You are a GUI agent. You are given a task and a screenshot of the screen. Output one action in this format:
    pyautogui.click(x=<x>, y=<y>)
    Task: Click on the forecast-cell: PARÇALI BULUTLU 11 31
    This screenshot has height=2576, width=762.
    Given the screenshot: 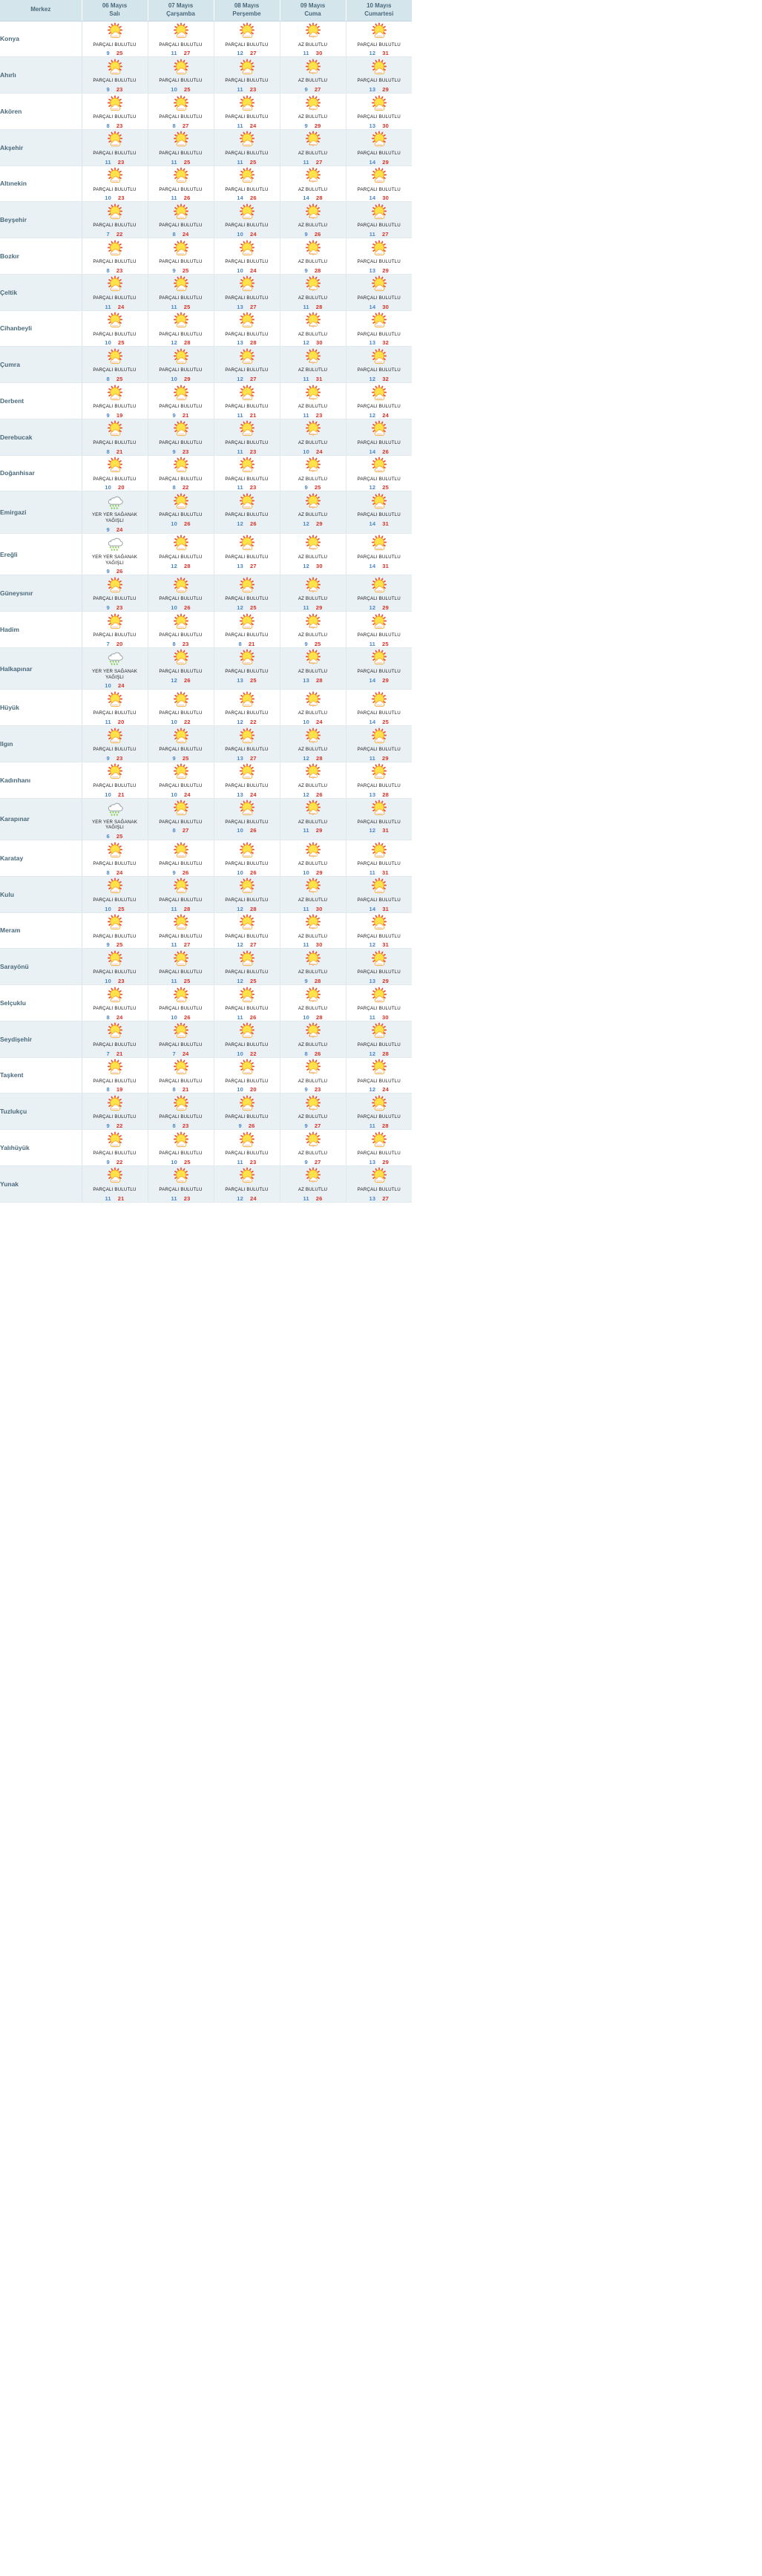 What is the action you would take?
    pyautogui.click(x=379, y=858)
    